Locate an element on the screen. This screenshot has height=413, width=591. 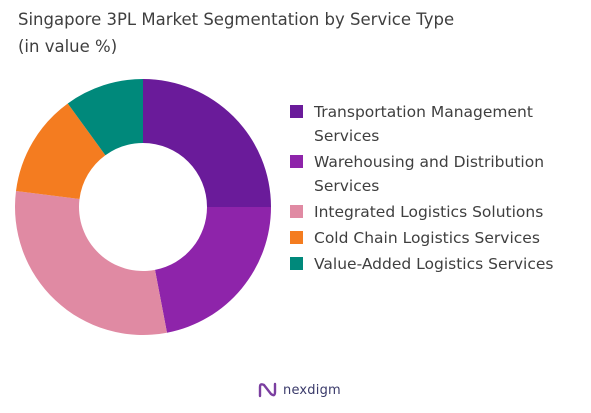
brand-name: nexdigm is located at coordinates (312, 390).